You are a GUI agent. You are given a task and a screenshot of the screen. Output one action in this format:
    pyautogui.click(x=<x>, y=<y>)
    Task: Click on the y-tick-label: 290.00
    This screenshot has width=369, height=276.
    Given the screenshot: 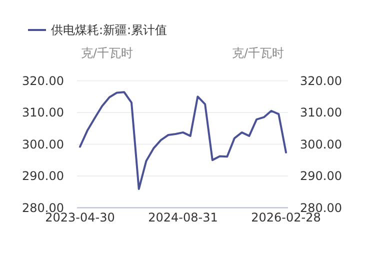 What is the action you would take?
    pyautogui.click(x=43, y=176)
    